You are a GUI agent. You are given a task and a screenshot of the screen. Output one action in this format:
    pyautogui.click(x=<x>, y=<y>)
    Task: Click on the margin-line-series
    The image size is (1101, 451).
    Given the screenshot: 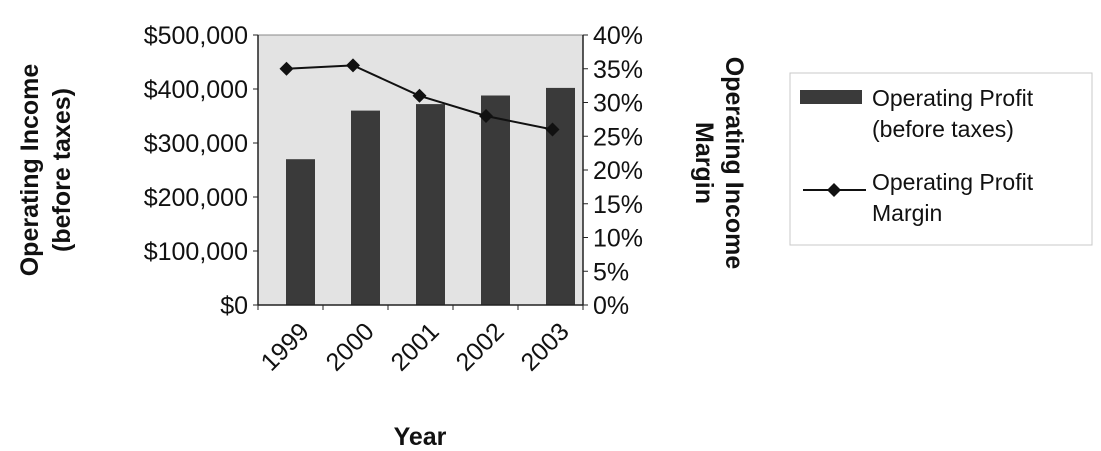 What is the action you would take?
    pyautogui.click(x=419, y=97)
    